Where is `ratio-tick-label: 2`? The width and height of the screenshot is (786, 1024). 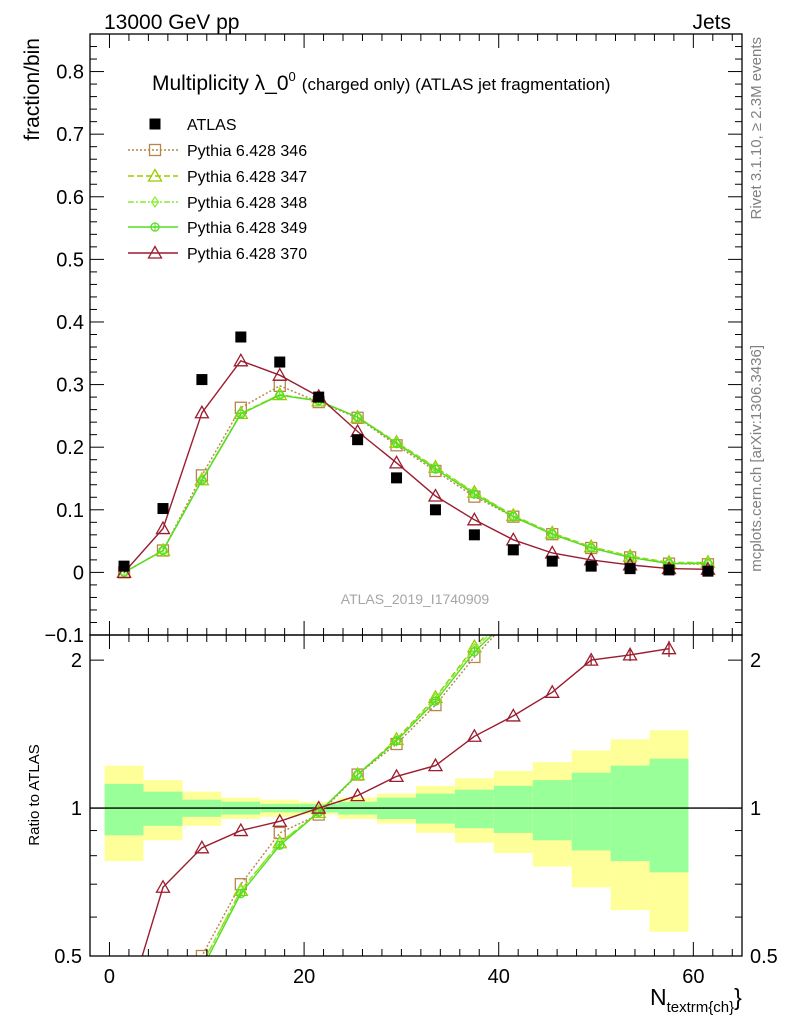 ratio-tick-label: 2 is located at coordinates (76, 661).